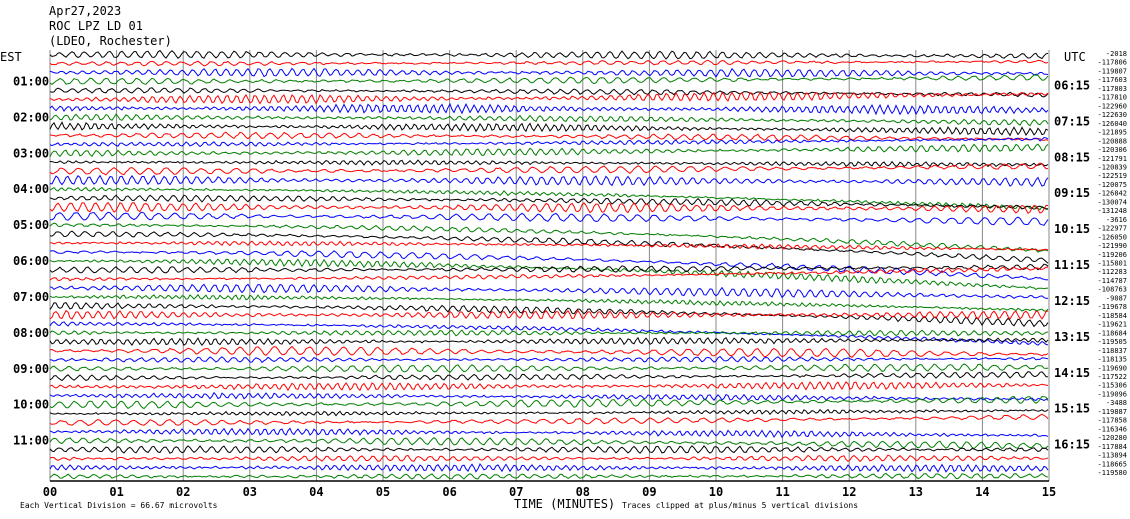  Describe the element at coordinates (782, 492) in the screenshot. I see `x-tick-11: 11` at that location.